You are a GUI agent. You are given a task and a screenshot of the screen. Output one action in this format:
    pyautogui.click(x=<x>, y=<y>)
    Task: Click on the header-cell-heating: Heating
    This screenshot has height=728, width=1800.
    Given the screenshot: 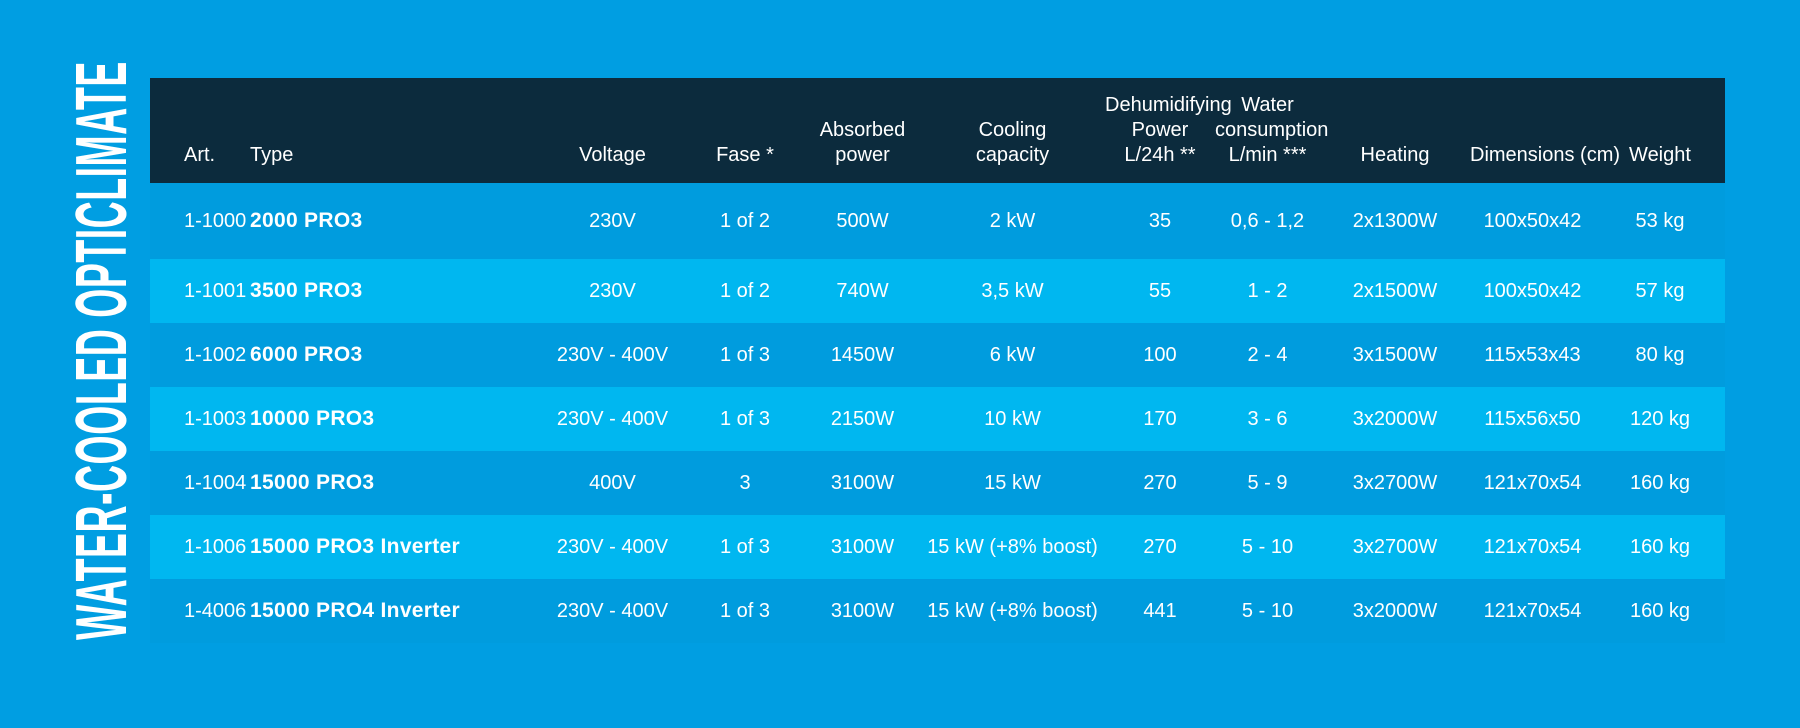 What is the action you would take?
    pyautogui.click(x=1395, y=155)
    